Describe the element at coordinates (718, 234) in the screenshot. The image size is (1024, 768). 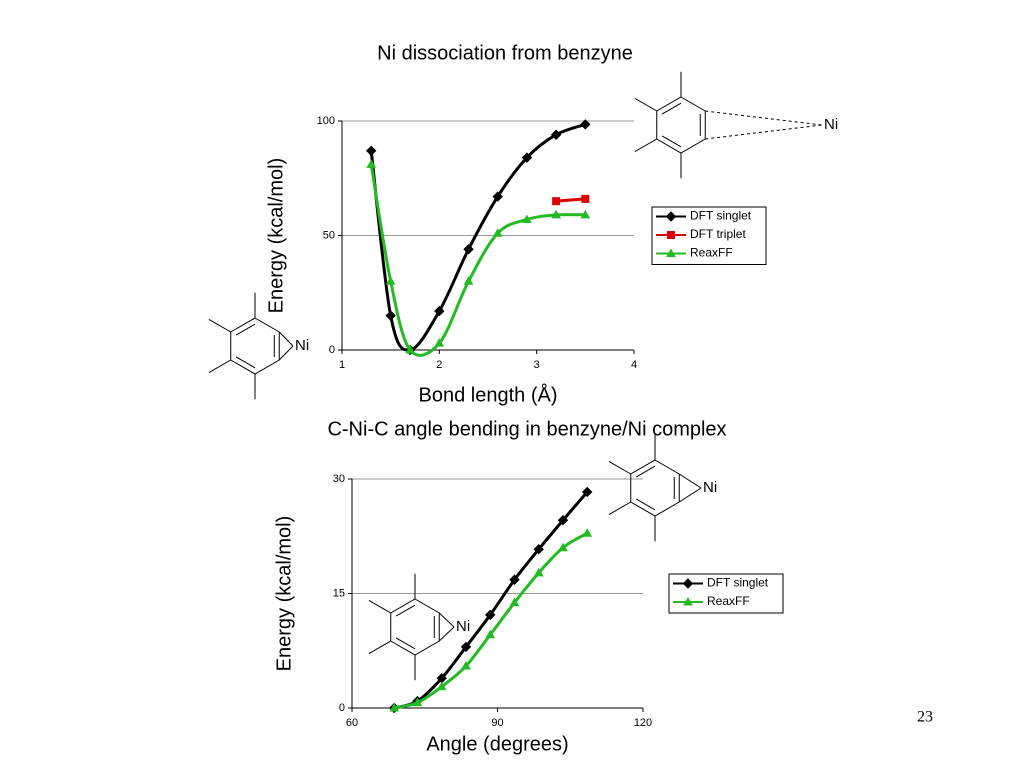
I see `legend-label: DFT triplet` at that location.